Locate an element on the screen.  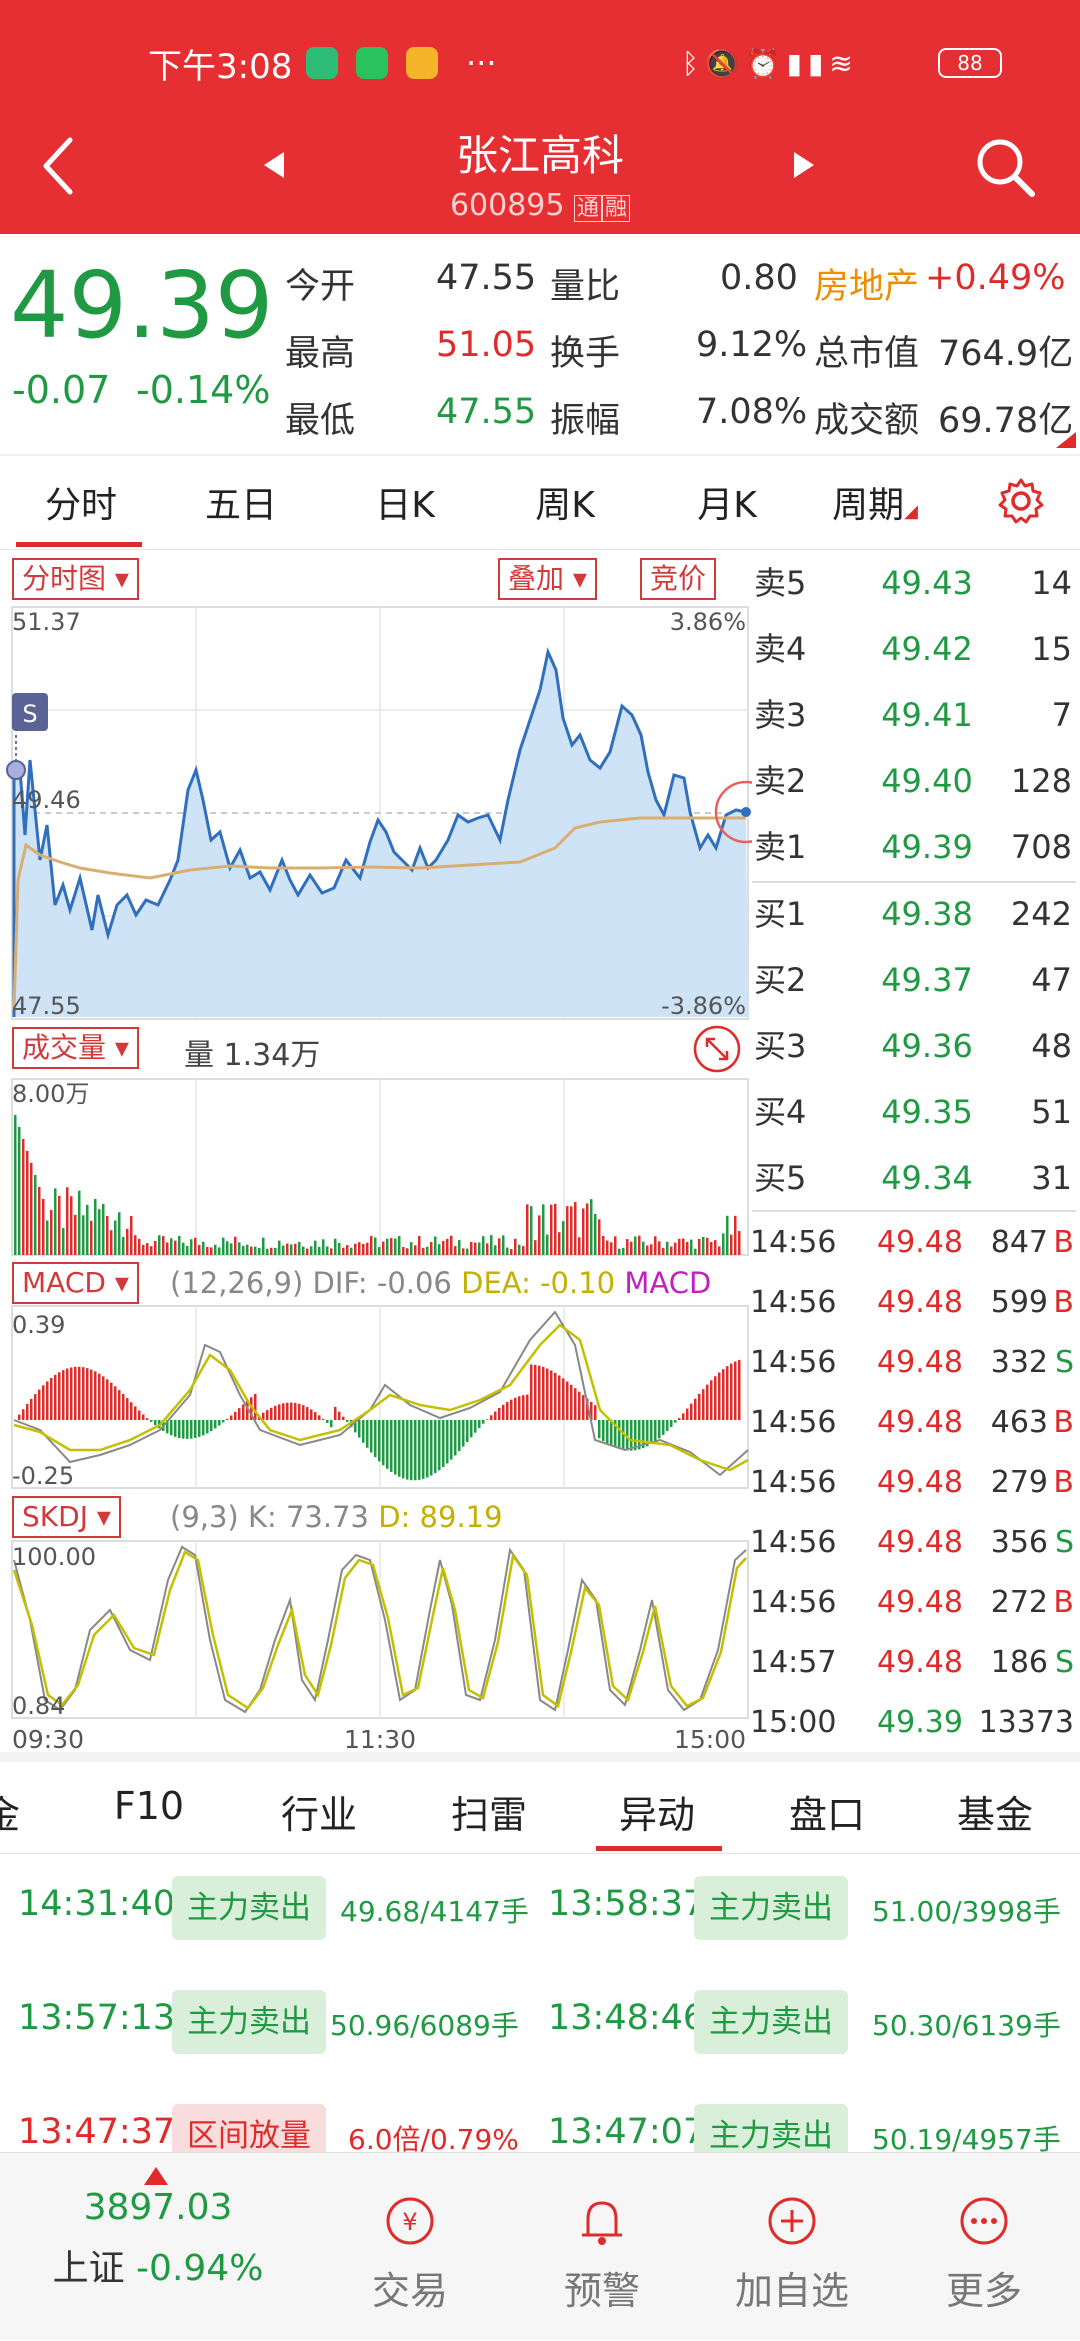
index-change: -0.94% is located at coordinates (200, 2268).